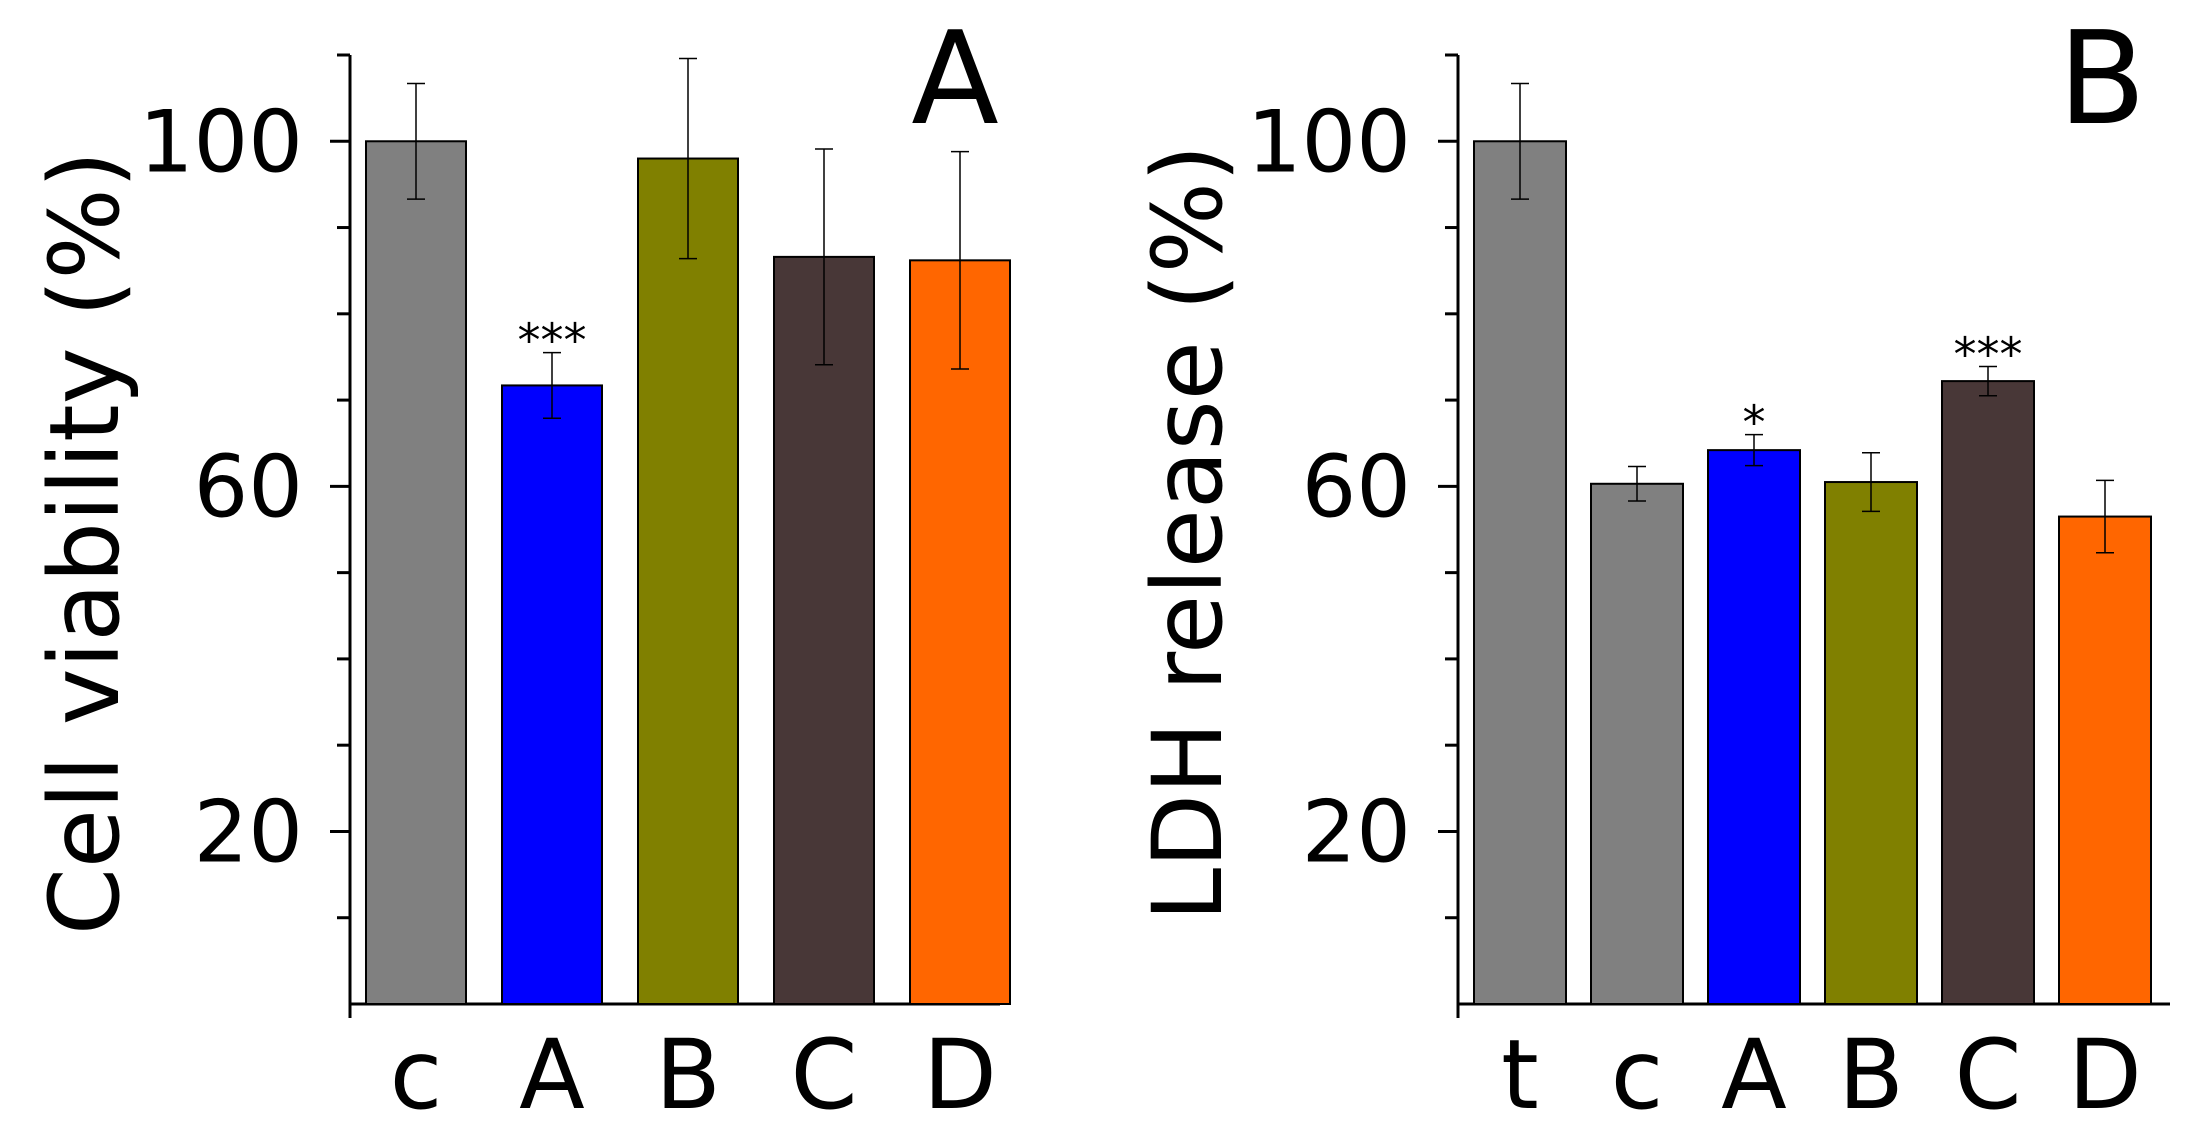  What do you see at coordinates (1754, 423) in the screenshot?
I see `significance-label: *` at bounding box center [1754, 423].